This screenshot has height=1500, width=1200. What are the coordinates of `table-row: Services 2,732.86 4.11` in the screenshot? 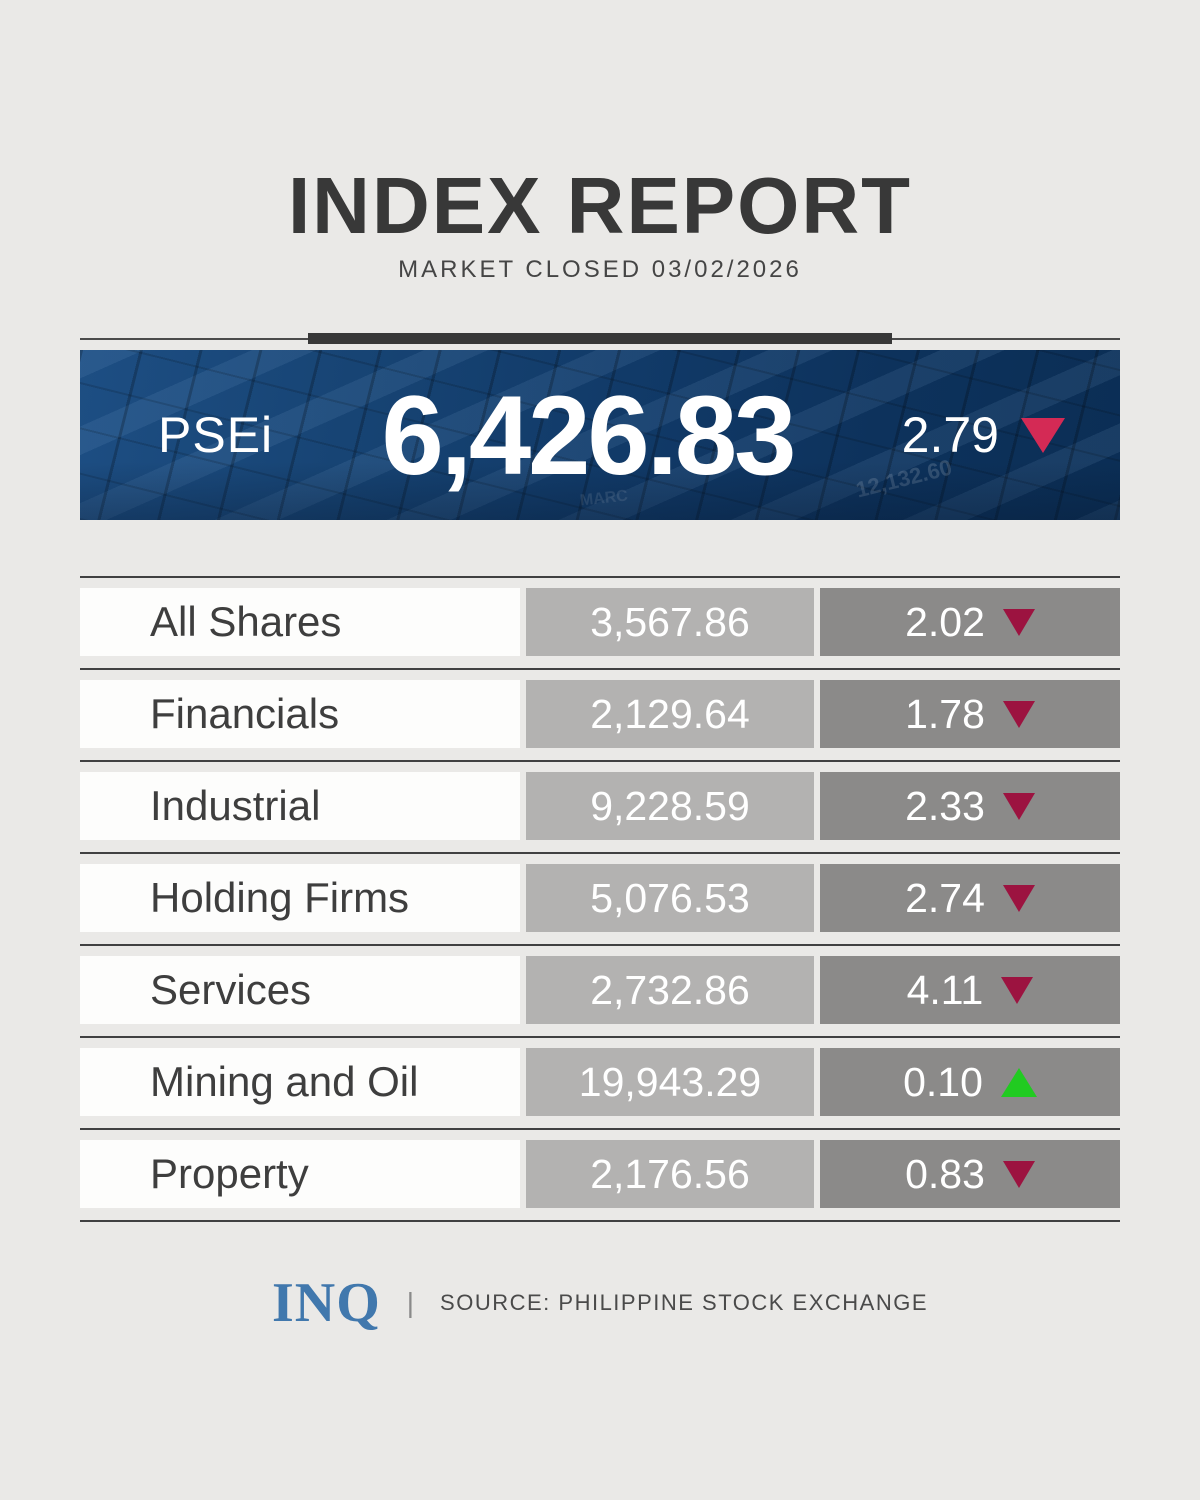 It's located at (600, 990).